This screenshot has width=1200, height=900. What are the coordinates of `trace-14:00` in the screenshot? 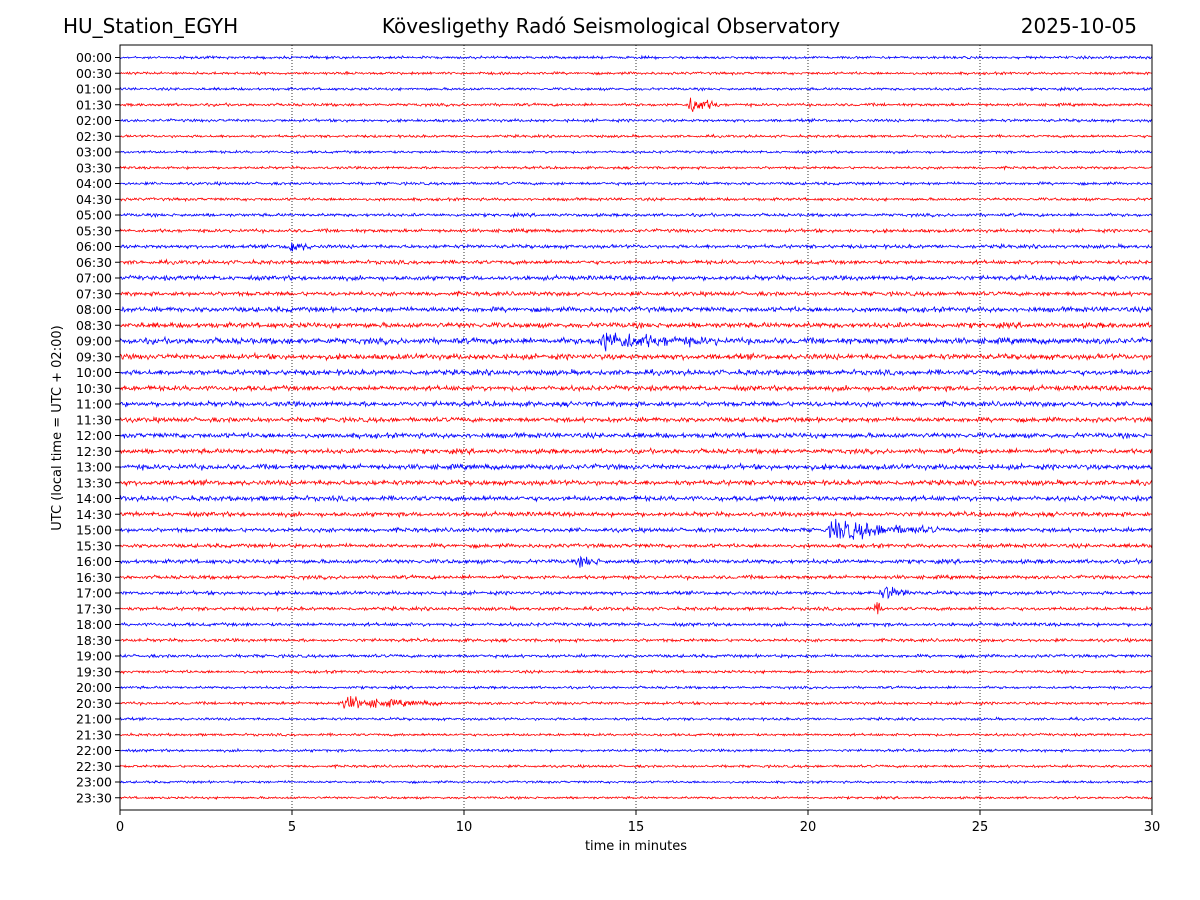 It's located at (636, 498).